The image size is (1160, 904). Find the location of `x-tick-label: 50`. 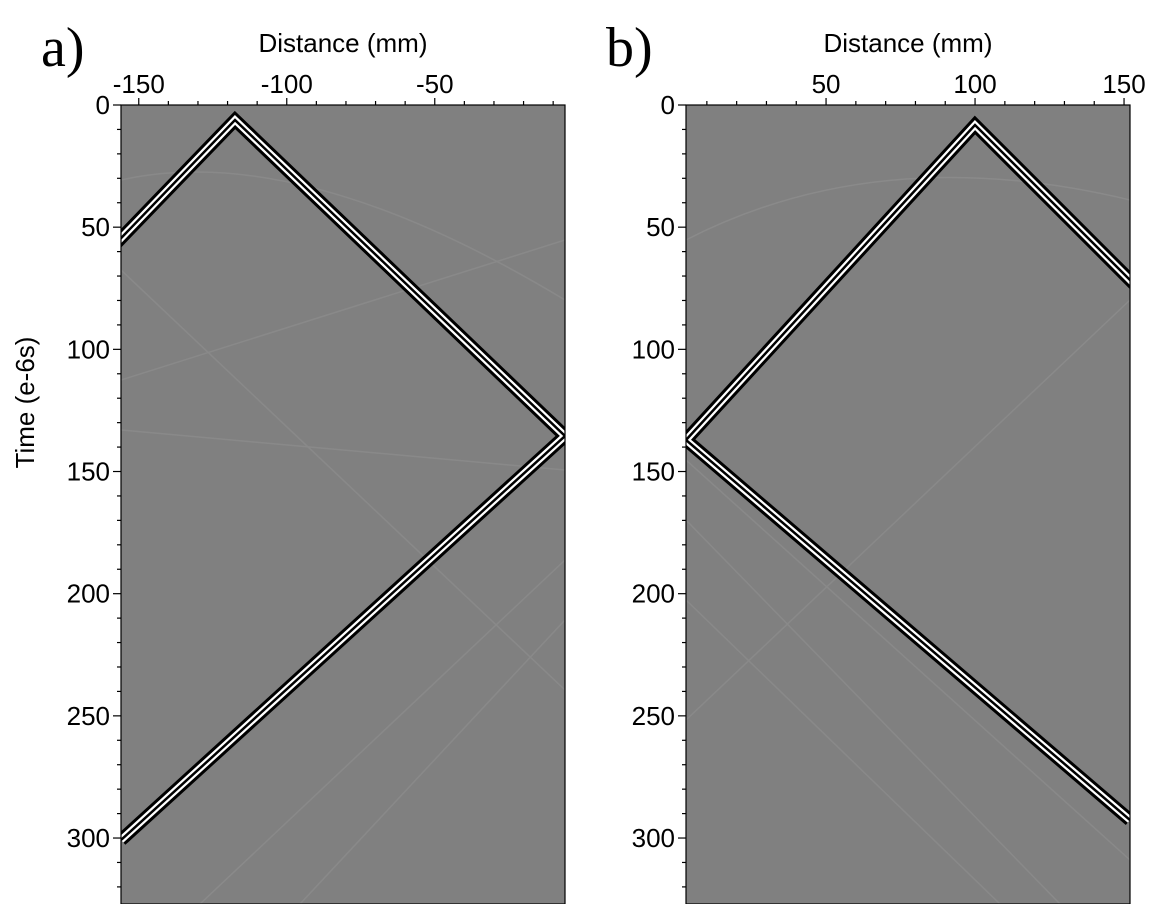

x-tick-label: 50 is located at coordinates (826, 84).